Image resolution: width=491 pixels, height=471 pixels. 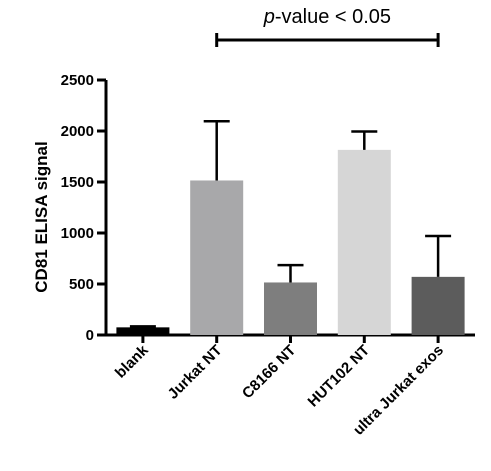 What do you see at coordinates (195, 372) in the screenshot?
I see `x-tick-label: Jurkat NT` at bounding box center [195, 372].